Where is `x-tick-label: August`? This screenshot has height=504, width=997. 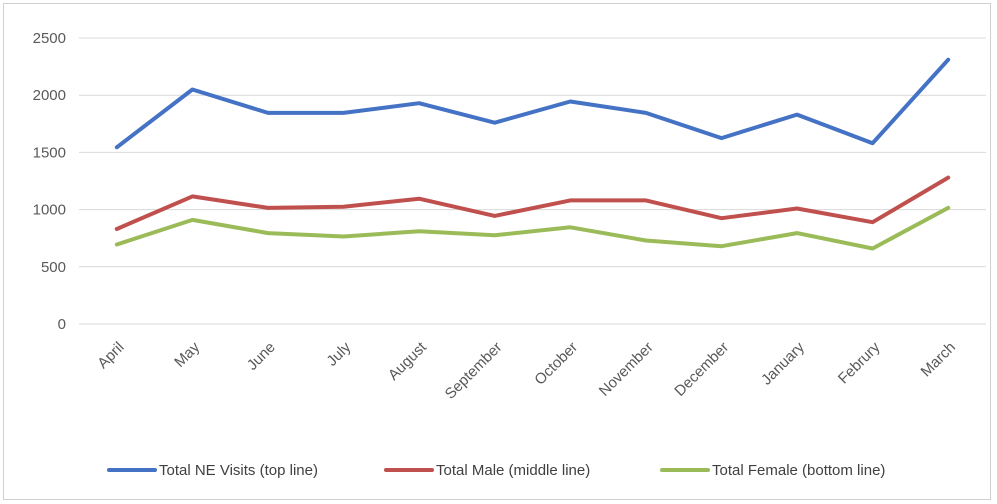 x-tick-label: August is located at coordinates (408, 361).